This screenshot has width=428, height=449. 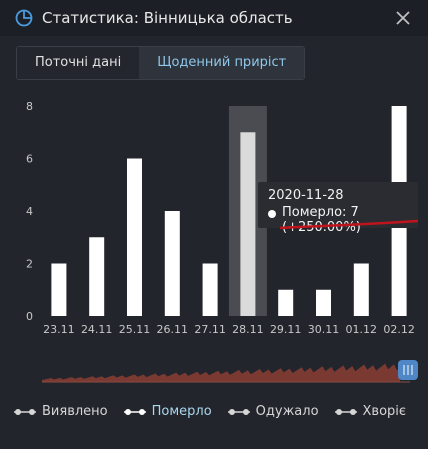 I want to click on x-tick-label: 26.11, so click(x=173, y=329).